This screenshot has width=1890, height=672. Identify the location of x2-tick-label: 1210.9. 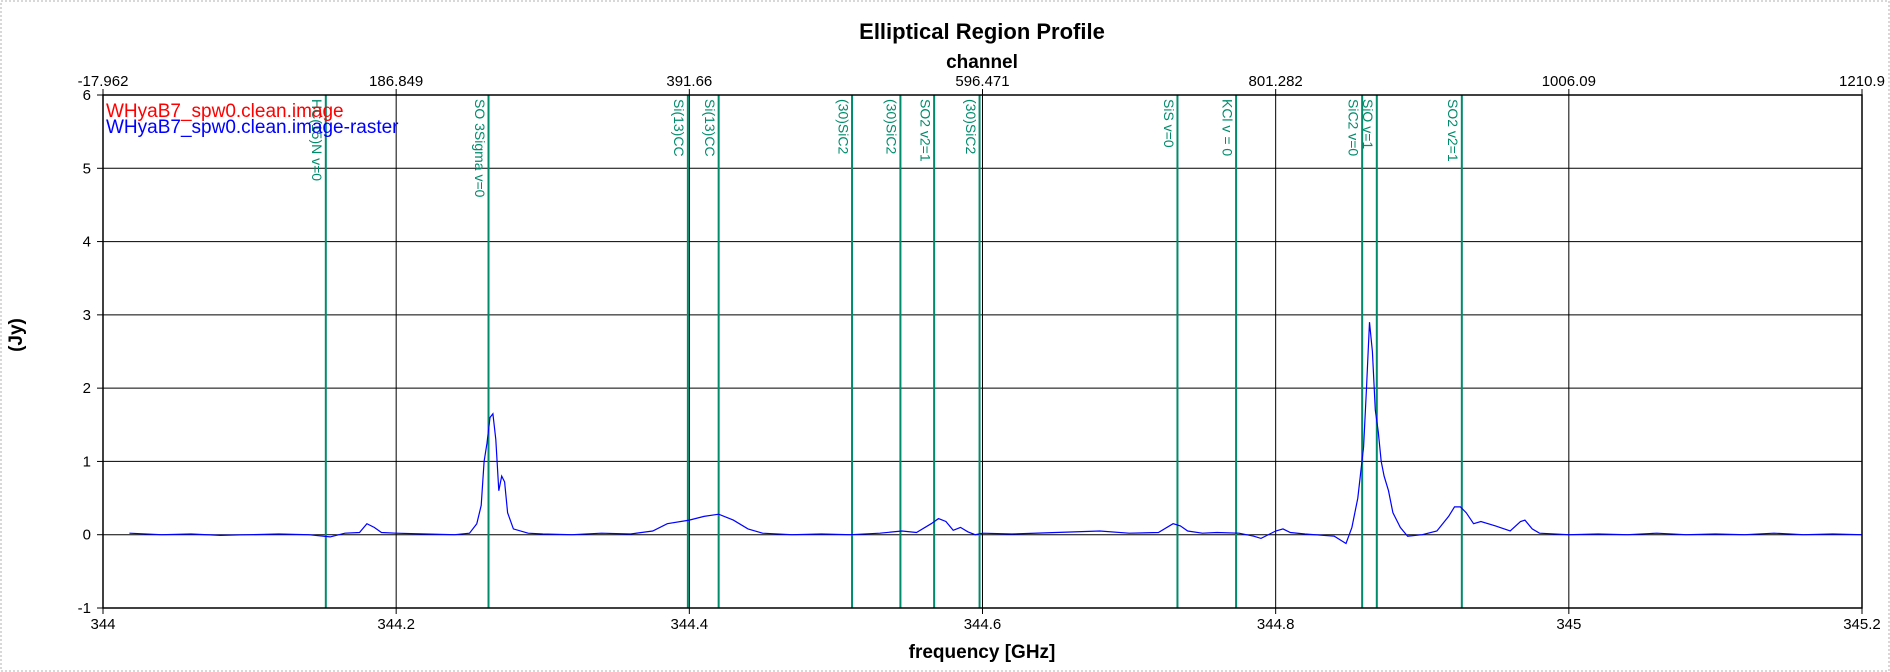
(1862, 81).